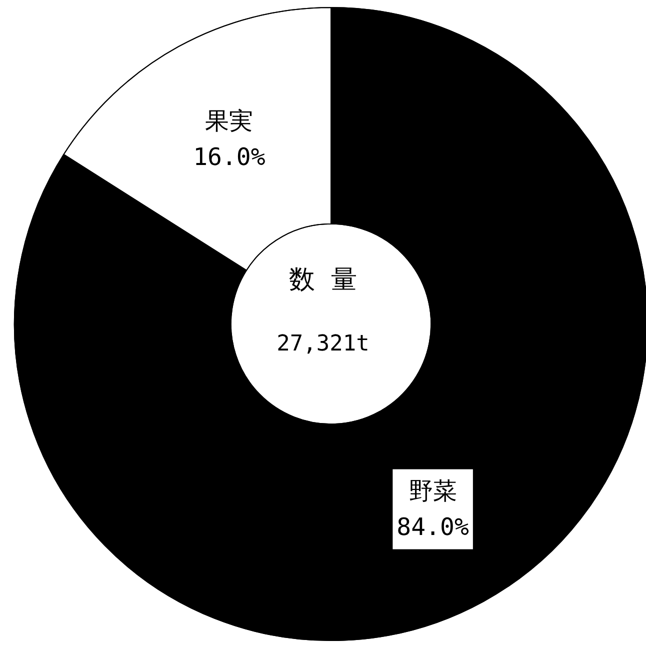 This screenshot has height=647, width=646. What do you see at coordinates (323, 280) in the screenshot?
I see `text: 数 量` at bounding box center [323, 280].